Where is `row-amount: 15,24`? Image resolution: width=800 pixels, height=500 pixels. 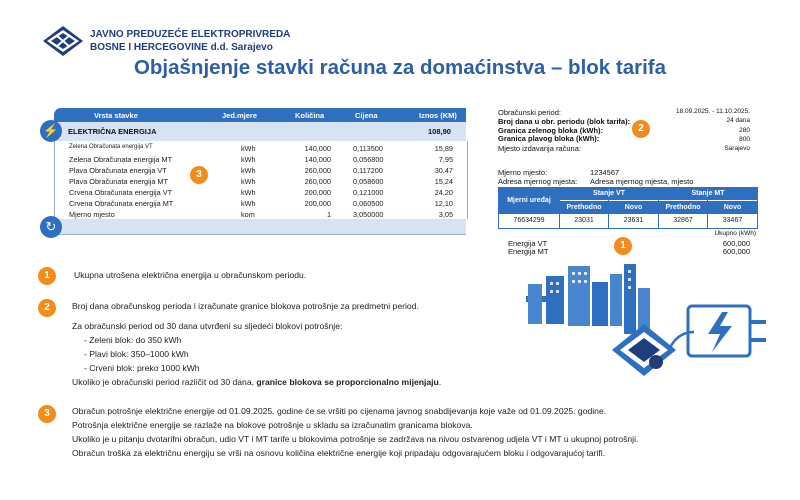
row-amount: 15,24 is located at coordinates (443, 181).